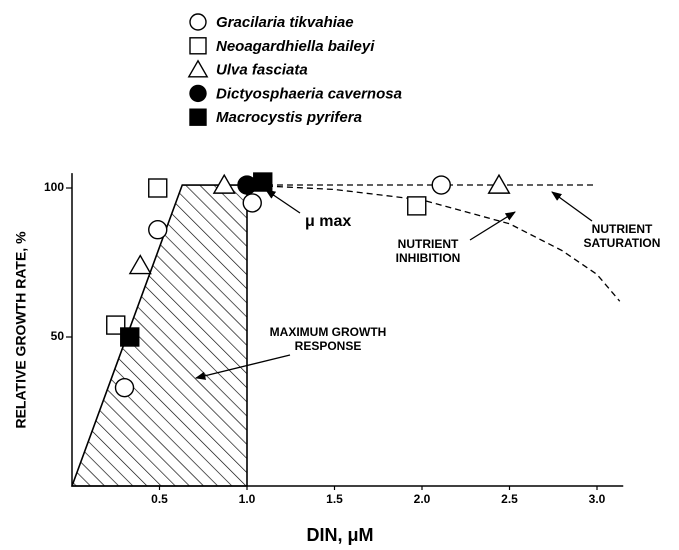 Image resolution: width=679 pixels, height=550 pixels. I want to click on annotation: RESPONSE, so click(328, 346).